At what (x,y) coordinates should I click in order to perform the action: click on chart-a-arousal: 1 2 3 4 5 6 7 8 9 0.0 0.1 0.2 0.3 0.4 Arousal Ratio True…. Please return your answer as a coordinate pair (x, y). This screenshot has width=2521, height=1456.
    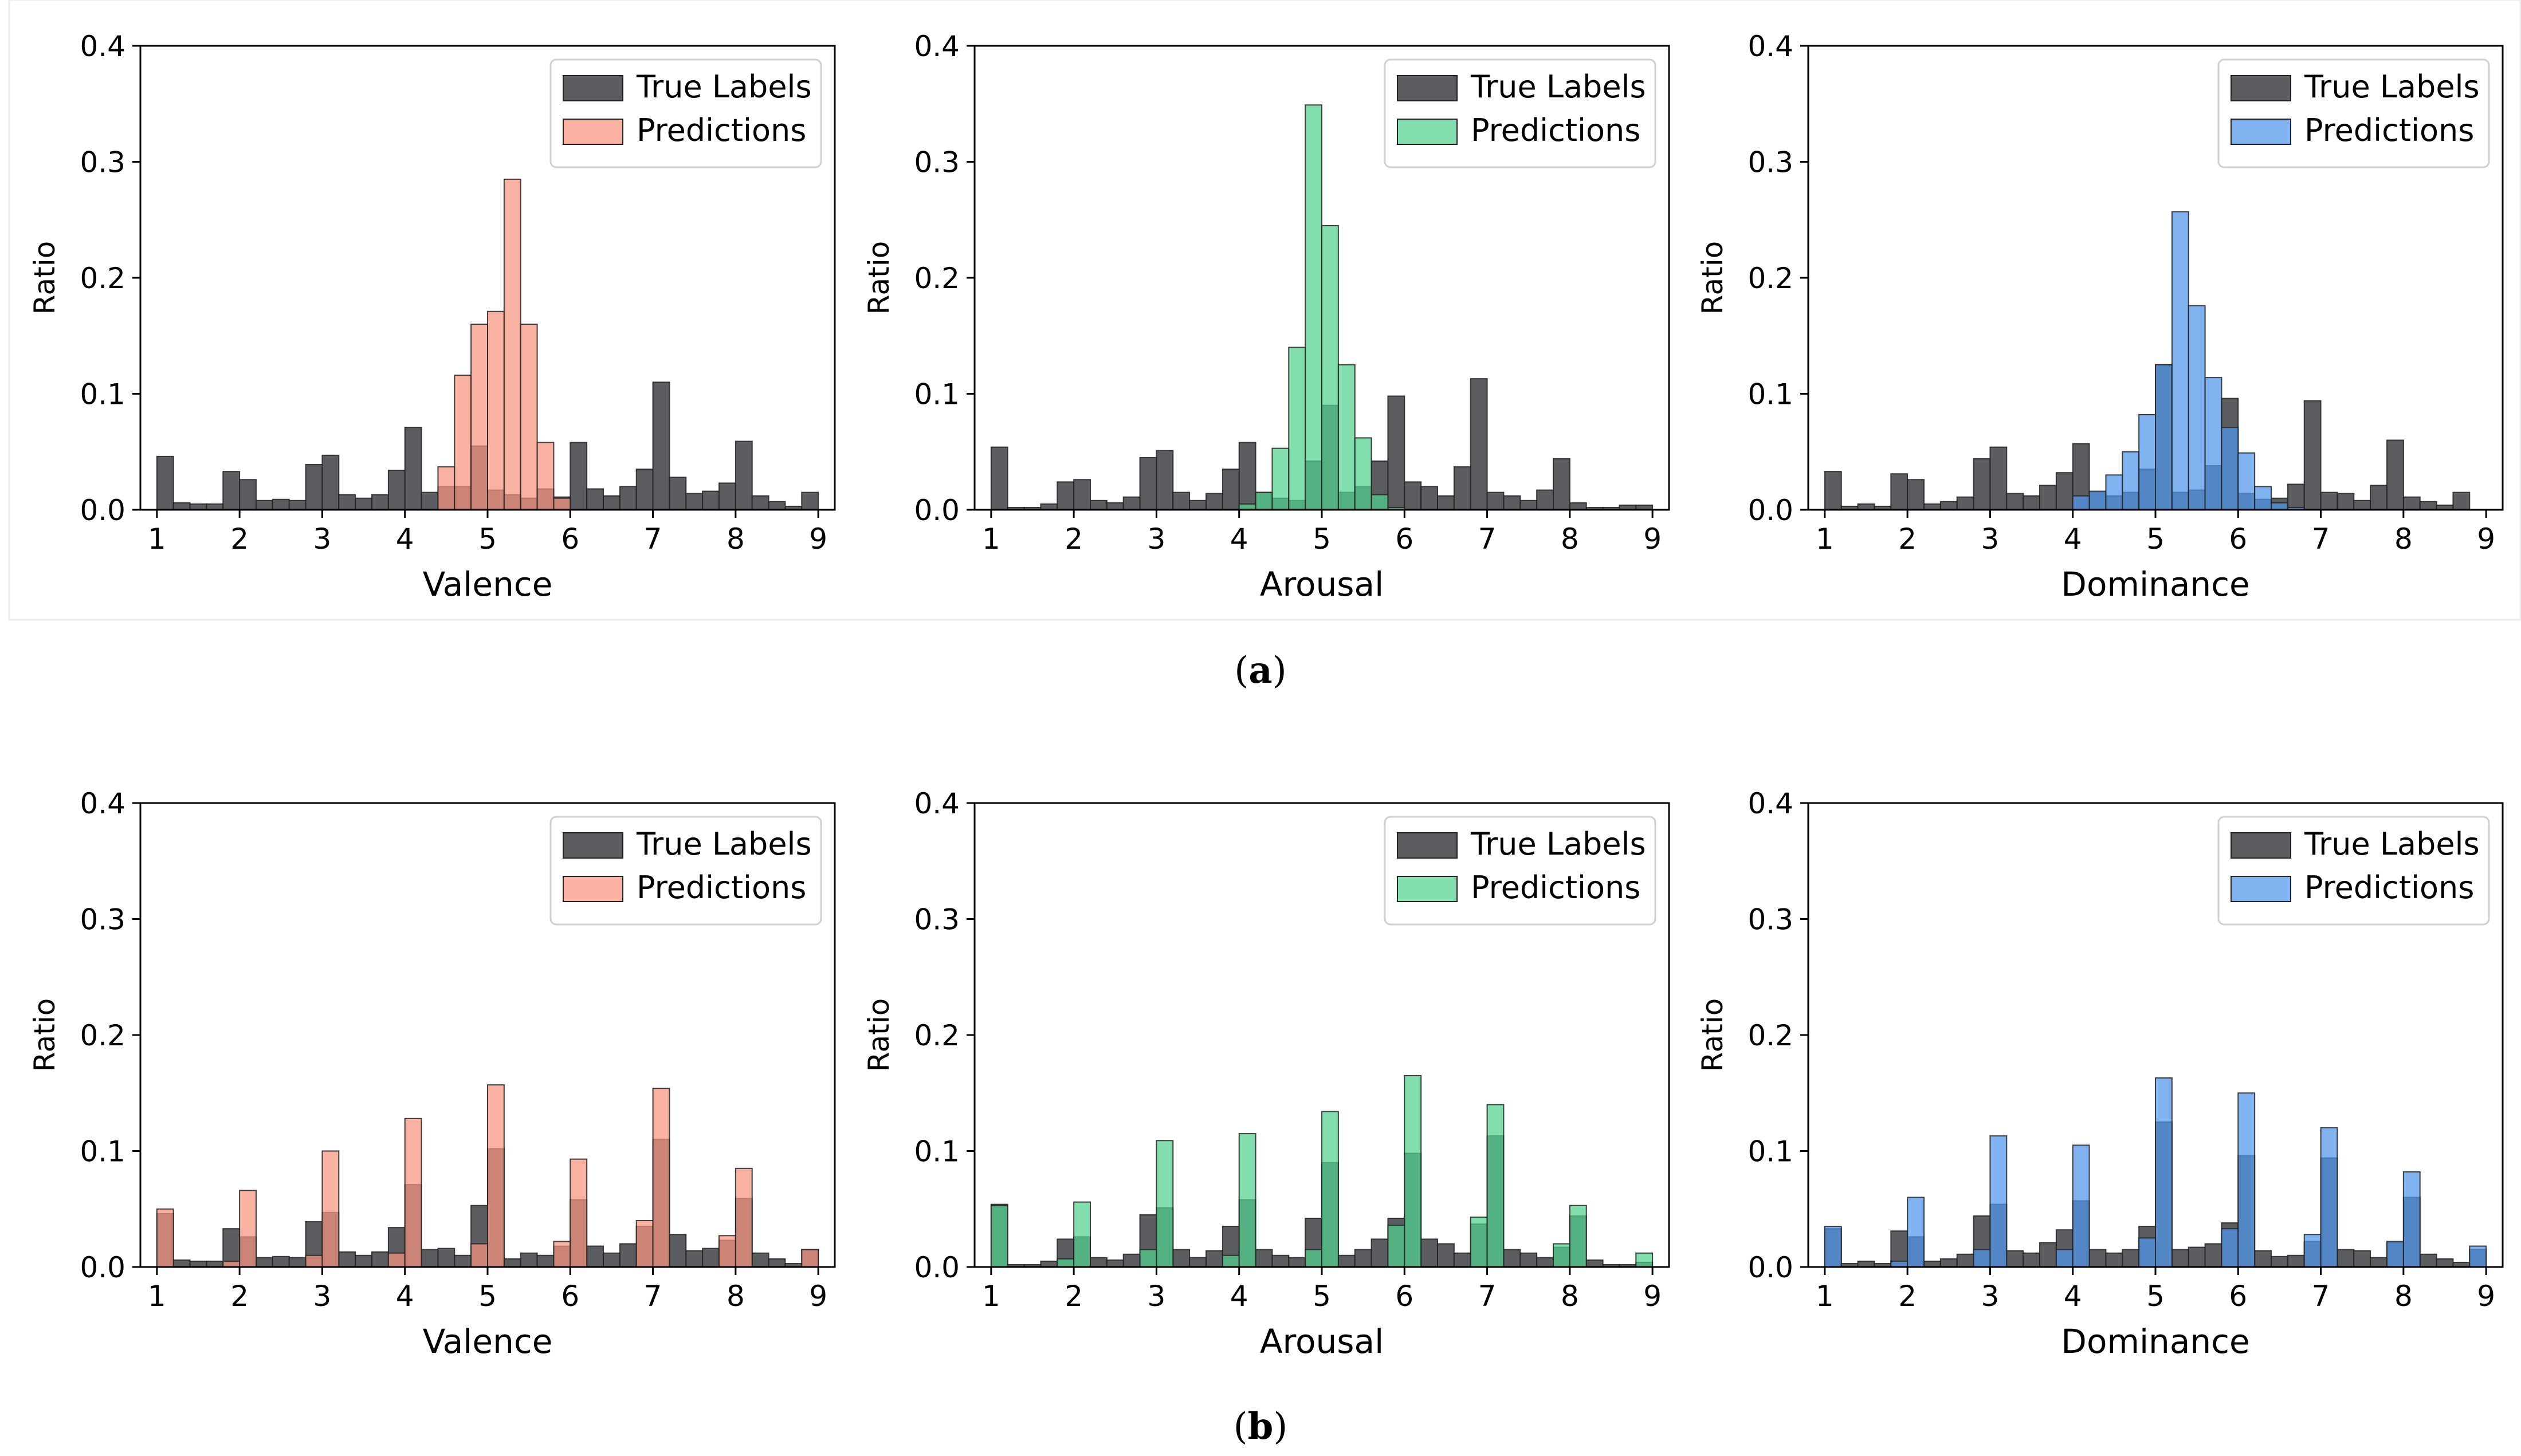
    Looking at the image, I should click on (1266, 317).